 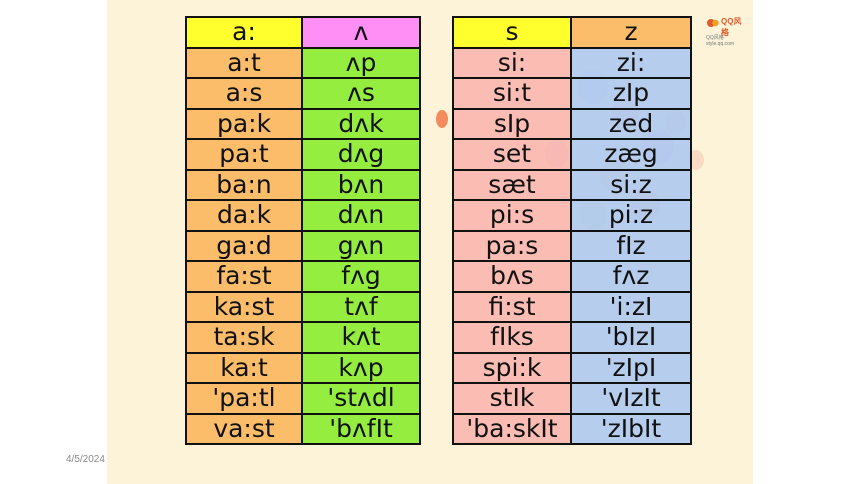 What do you see at coordinates (512, 215) in the screenshot?
I see `word-cell: pi:s` at bounding box center [512, 215].